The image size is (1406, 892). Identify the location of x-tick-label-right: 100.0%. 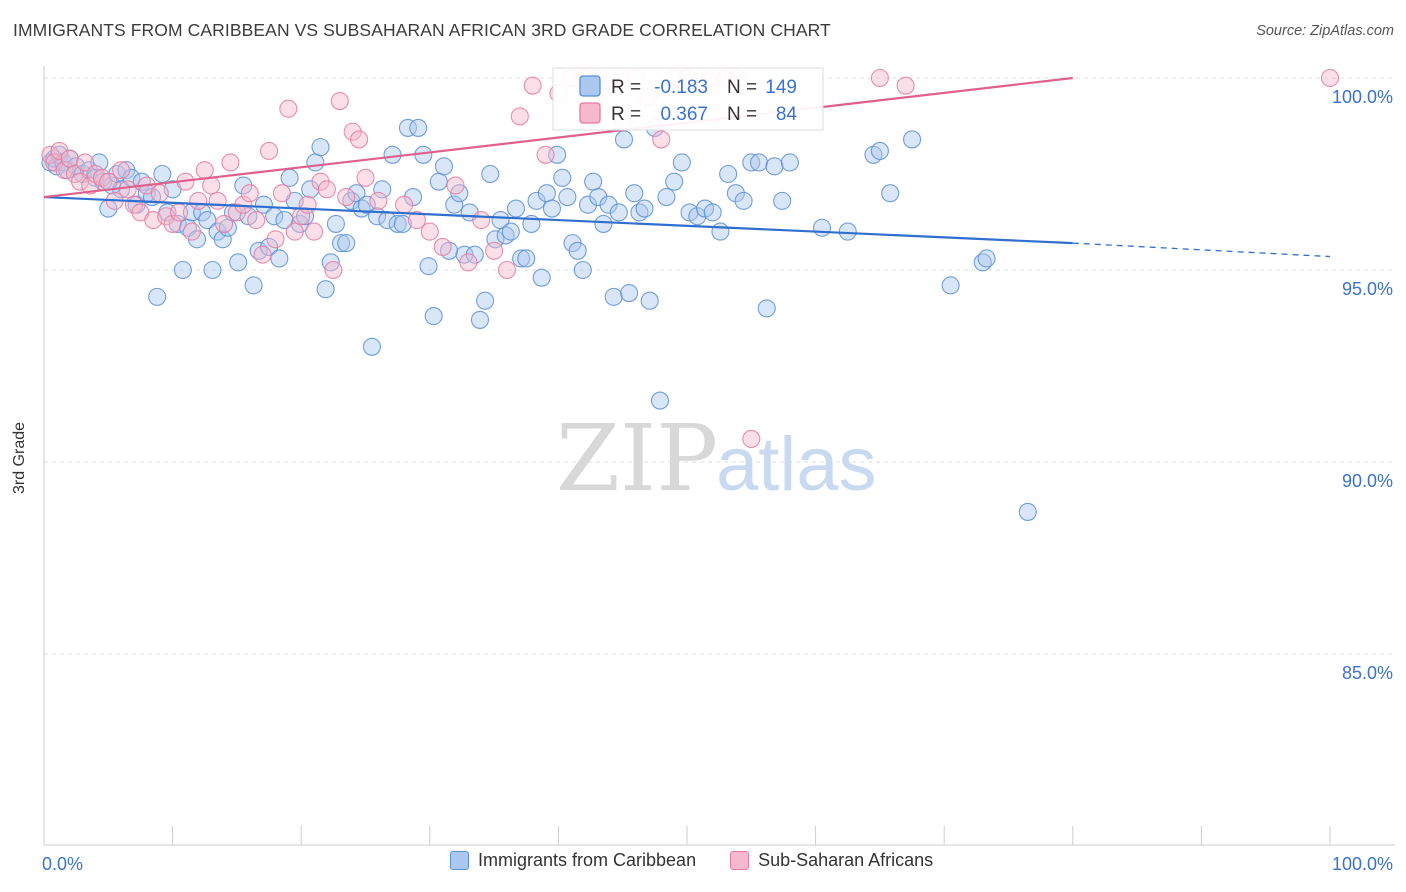
(1362, 864).